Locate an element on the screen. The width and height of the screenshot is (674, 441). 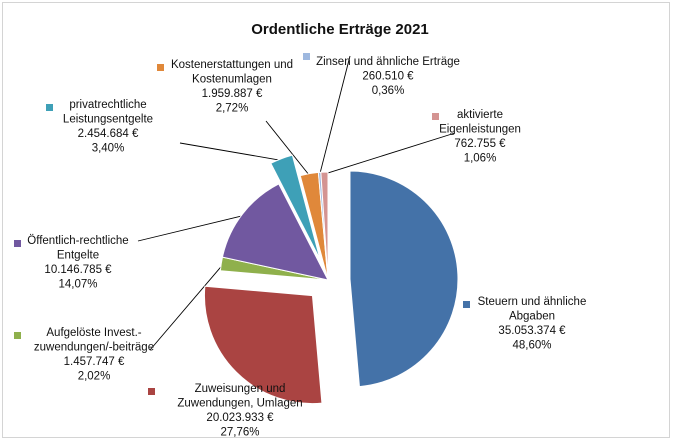
slice-name-2: Aufgelöste Invest.- is located at coordinates (93, 333).